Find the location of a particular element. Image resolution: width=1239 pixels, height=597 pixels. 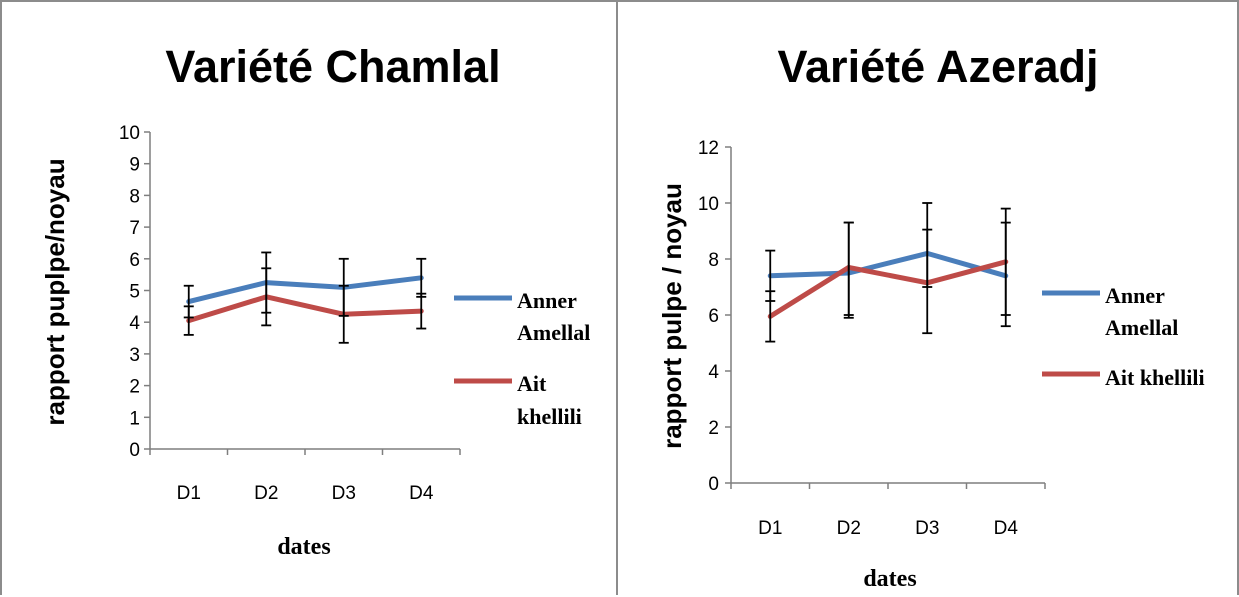

legend-label: Ait khellili is located at coordinates (1155, 377).